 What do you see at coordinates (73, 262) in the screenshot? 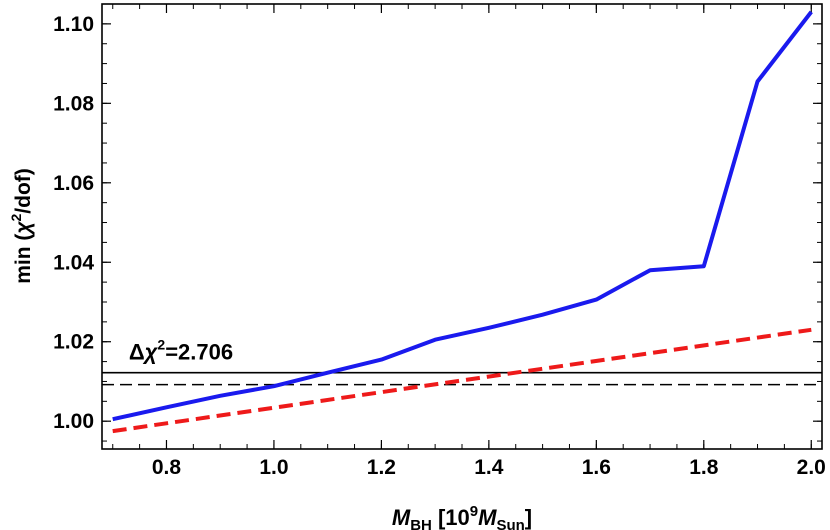
I see `y-tick-label: 1.04` at bounding box center [73, 262].